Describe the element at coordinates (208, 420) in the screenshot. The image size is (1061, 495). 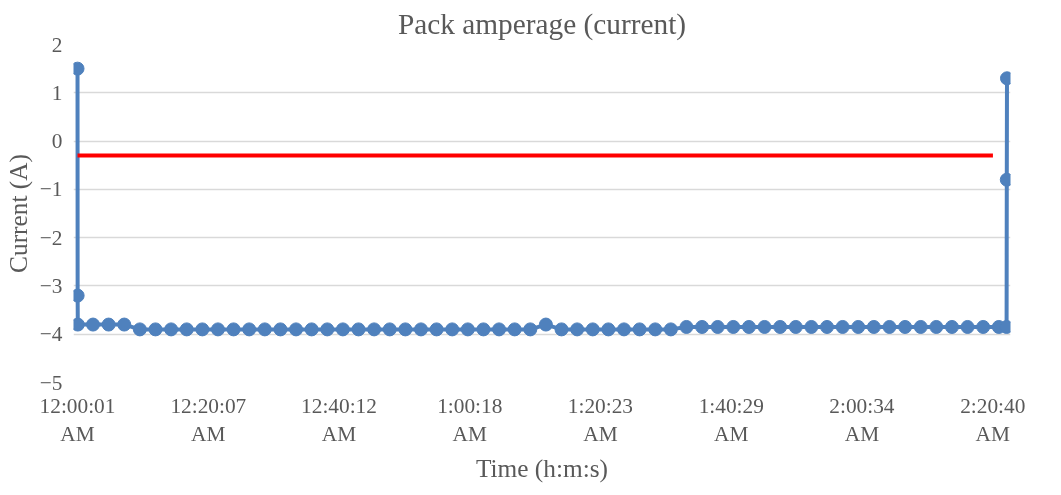
I see `x-tick-label: 12:20:07 AM` at that location.